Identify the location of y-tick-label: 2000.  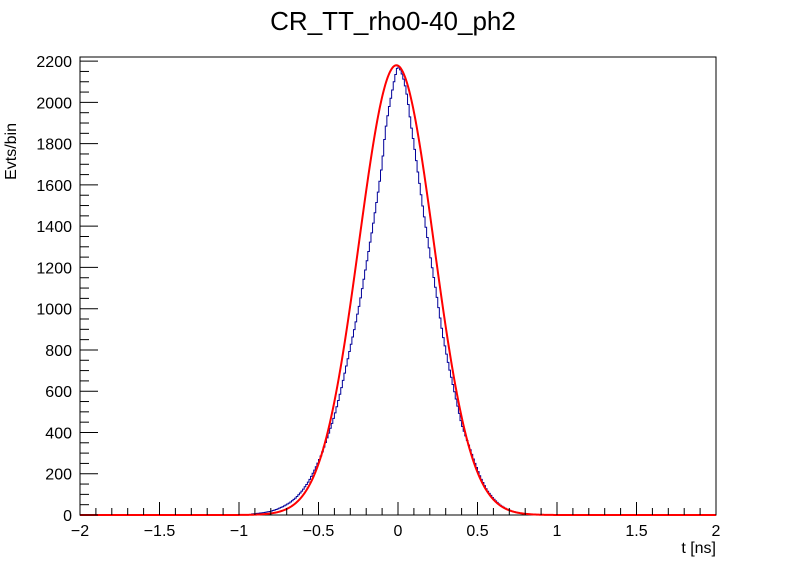
(54, 103).